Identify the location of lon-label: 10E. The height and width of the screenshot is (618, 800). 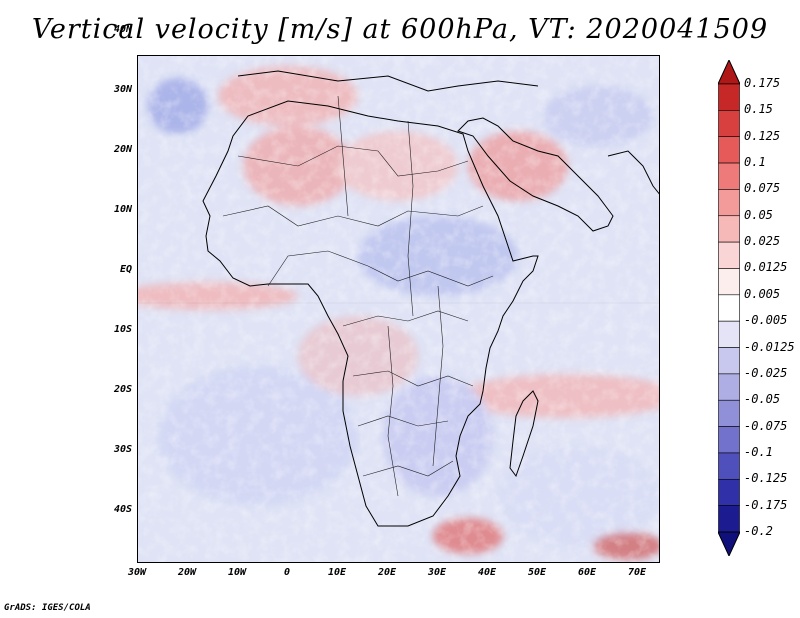
(337, 572).